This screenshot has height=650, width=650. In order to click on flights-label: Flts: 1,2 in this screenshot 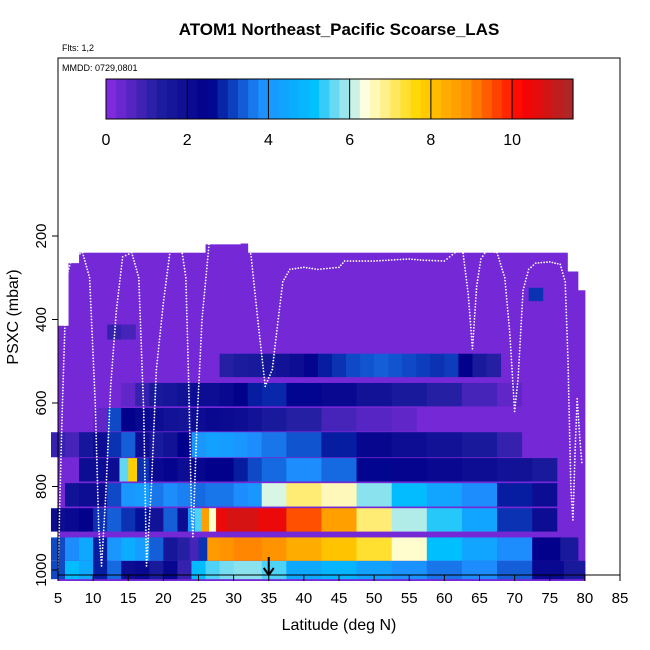, I will do `click(78, 48)`.